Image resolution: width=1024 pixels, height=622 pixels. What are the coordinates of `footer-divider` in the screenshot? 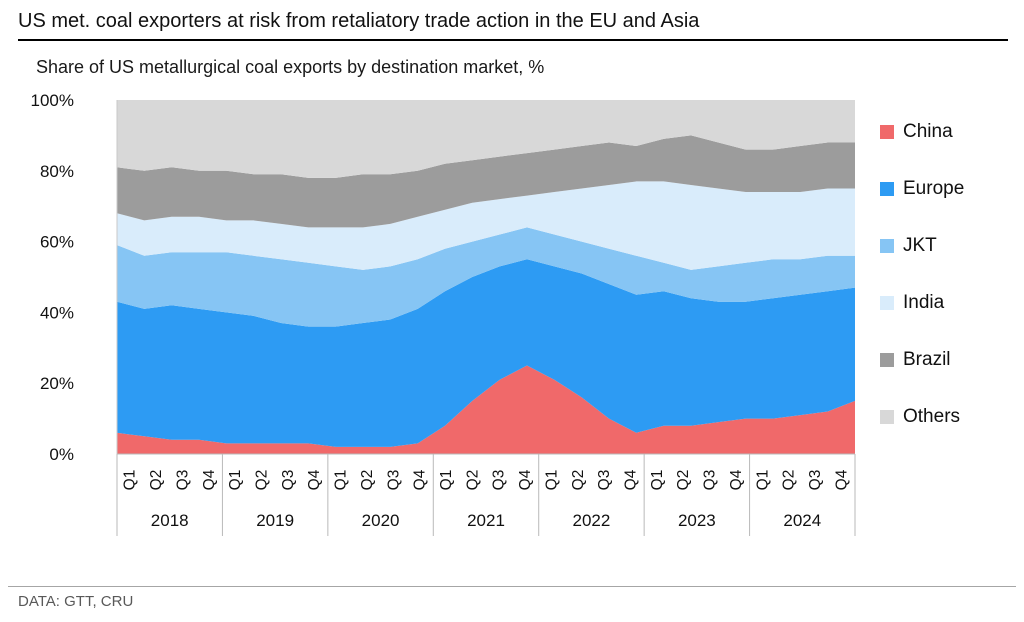 It's located at (512, 586).